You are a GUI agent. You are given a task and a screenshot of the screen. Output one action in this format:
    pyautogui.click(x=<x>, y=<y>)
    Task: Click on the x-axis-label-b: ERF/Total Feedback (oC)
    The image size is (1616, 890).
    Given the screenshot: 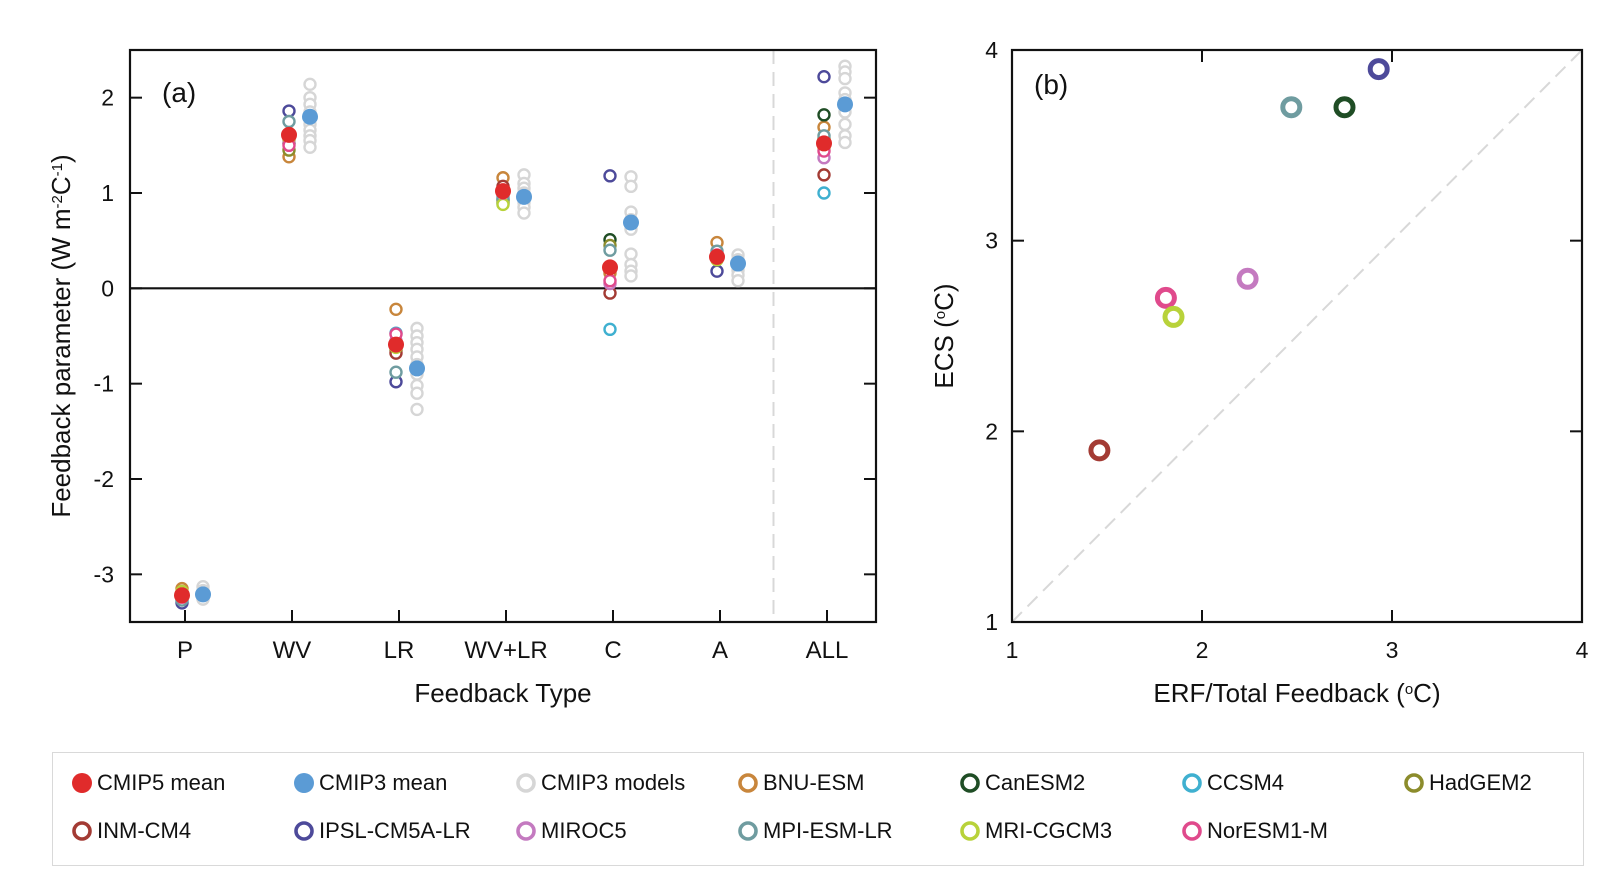 What is the action you would take?
    pyautogui.click(x=1296, y=693)
    